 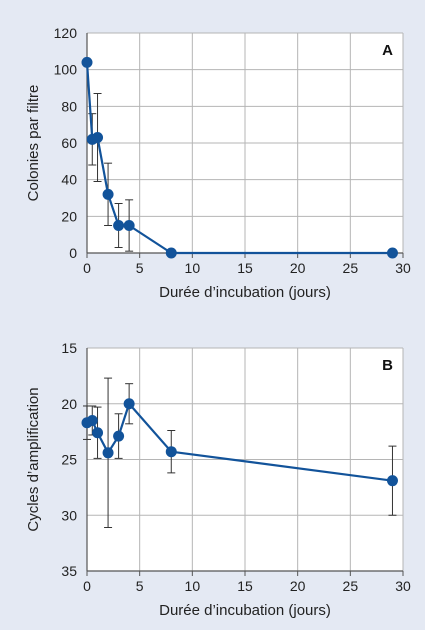 What do you see at coordinates (69, 143) in the screenshot?
I see `y-tick-label: 60` at bounding box center [69, 143].